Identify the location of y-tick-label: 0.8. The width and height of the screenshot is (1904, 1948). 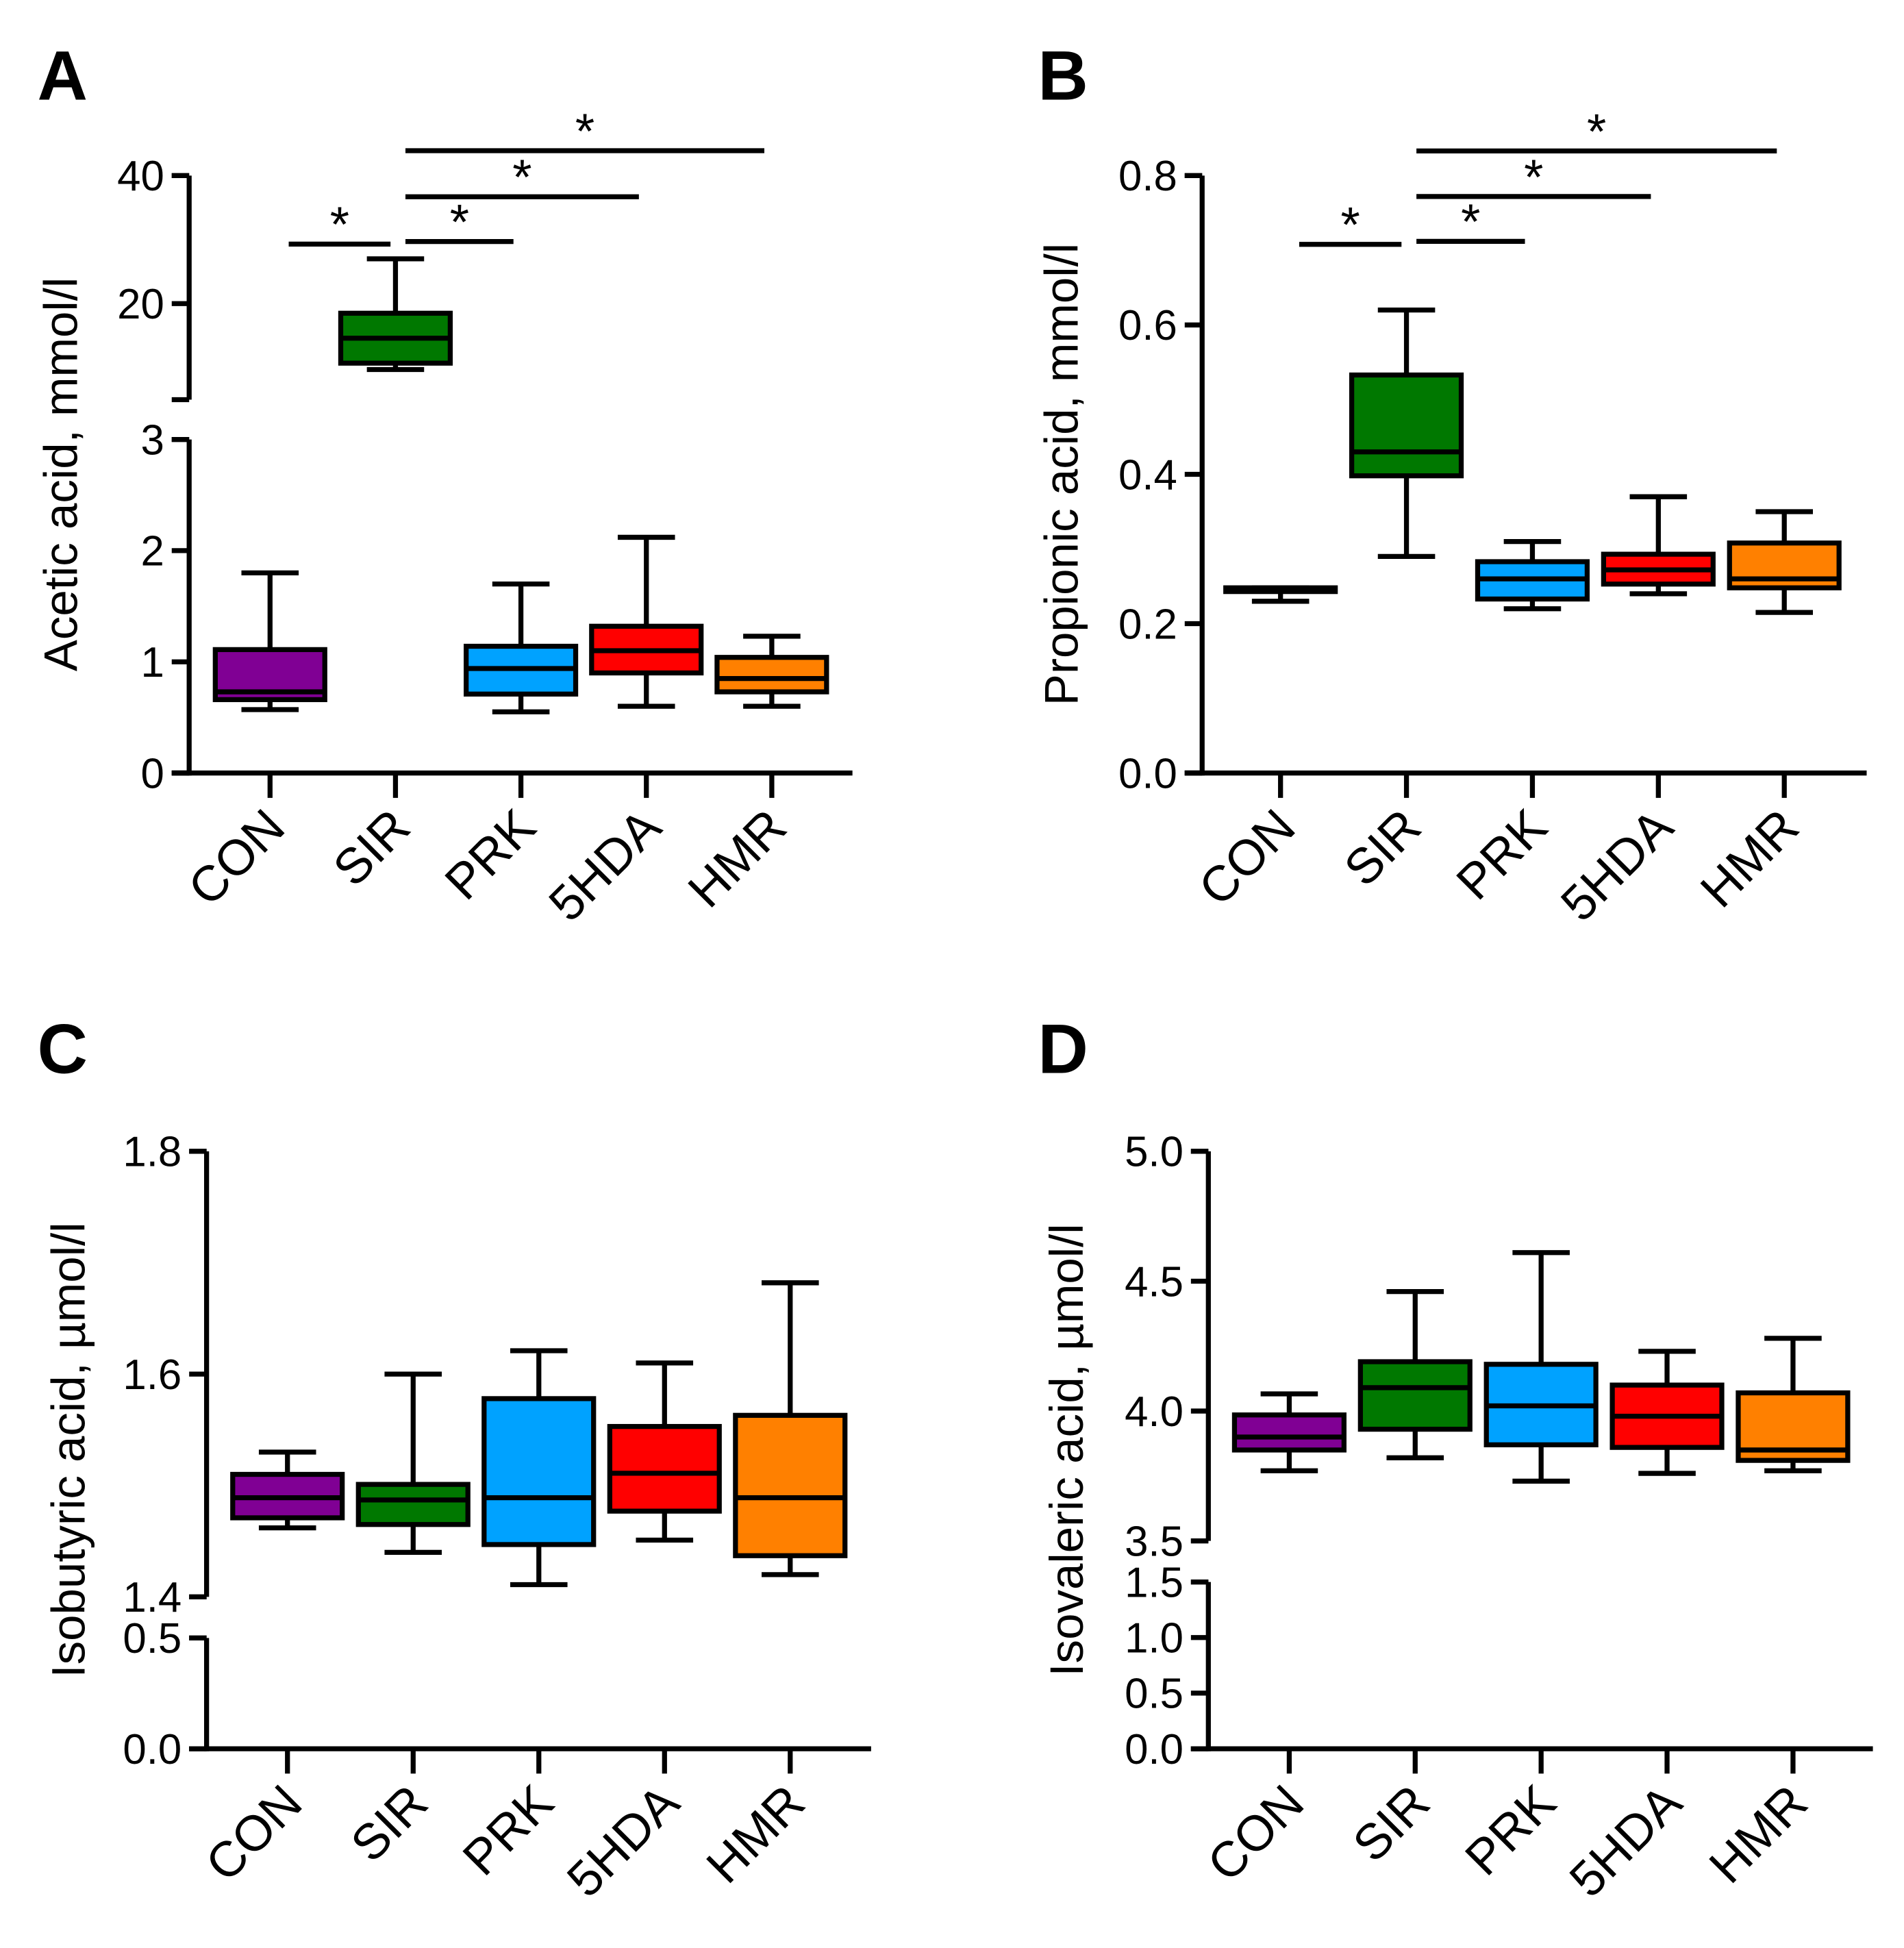
(1147, 176).